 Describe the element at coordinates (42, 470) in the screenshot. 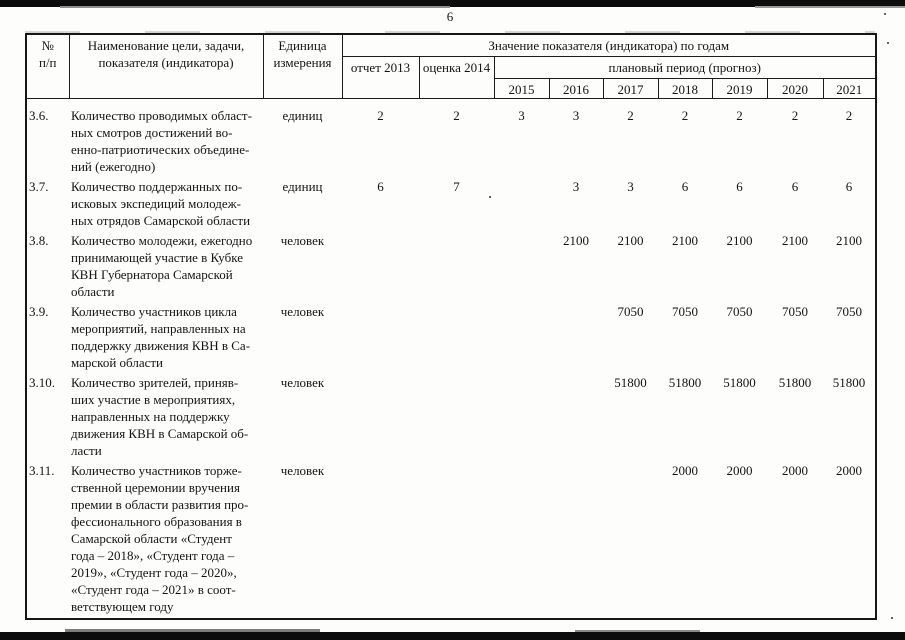

I see `row-number-cell: 3.11.` at that location.